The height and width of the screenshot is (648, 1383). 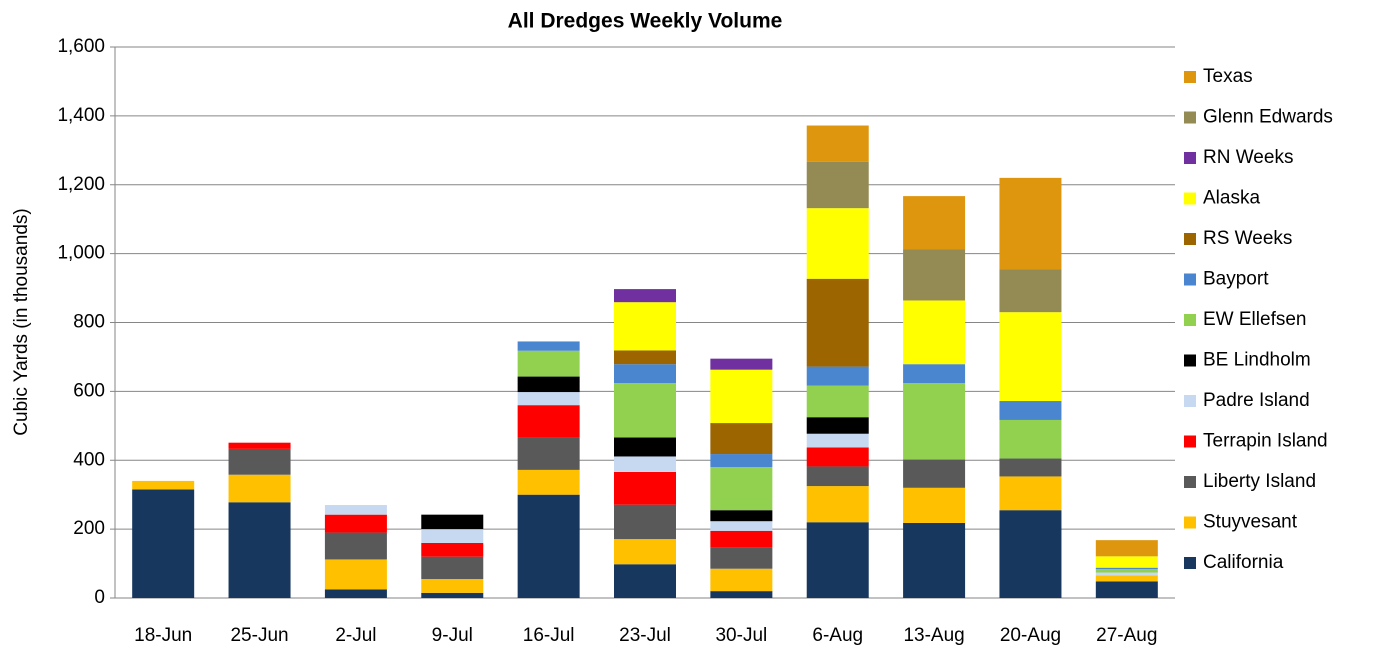 What do you see at coordinates (1126, 635) in the screenshot?
I see `x-tick-label: 27-Aug` at bounding box center [1126, 635].